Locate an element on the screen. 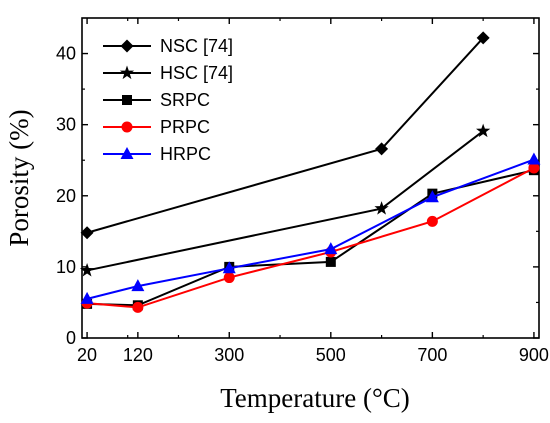  x-tick-label: 500 is located at coordinates (331, 355).